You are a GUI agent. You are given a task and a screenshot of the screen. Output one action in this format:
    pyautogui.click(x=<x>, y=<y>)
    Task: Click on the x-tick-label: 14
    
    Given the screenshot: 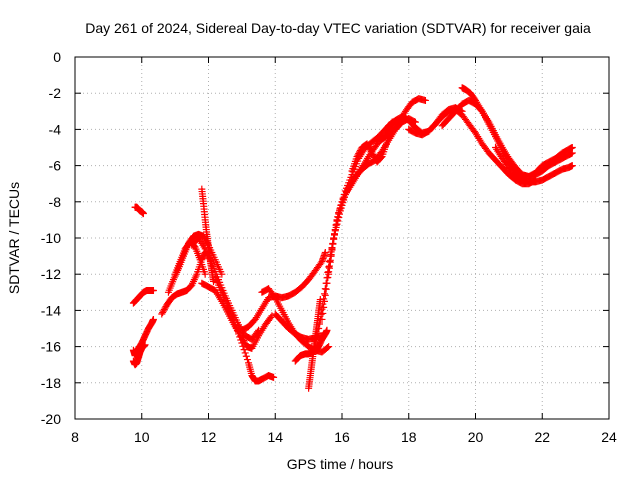 What is the action you would take?
    pyautogui.click(x=275, y=437)
    